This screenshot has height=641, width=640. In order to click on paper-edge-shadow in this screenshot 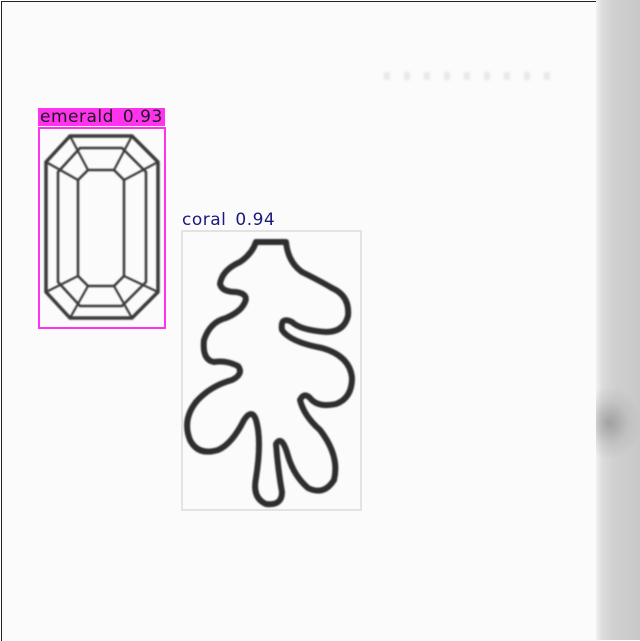, I will do `click(618, 320)`.